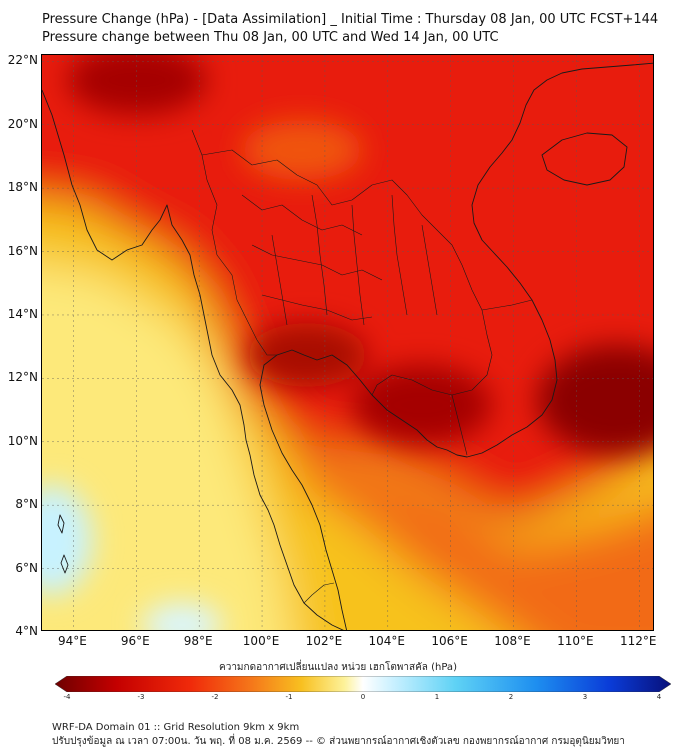  Describe the element at coordinates (22, 60) in the screenshot. I see `lat-label: 22°N` at that location.